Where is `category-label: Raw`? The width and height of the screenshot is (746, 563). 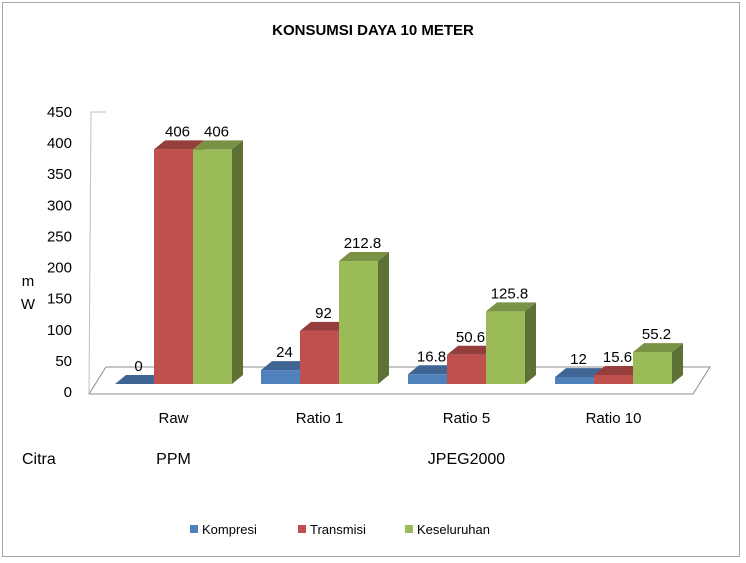 category-label: Raw is located at coordinates (173, 418).